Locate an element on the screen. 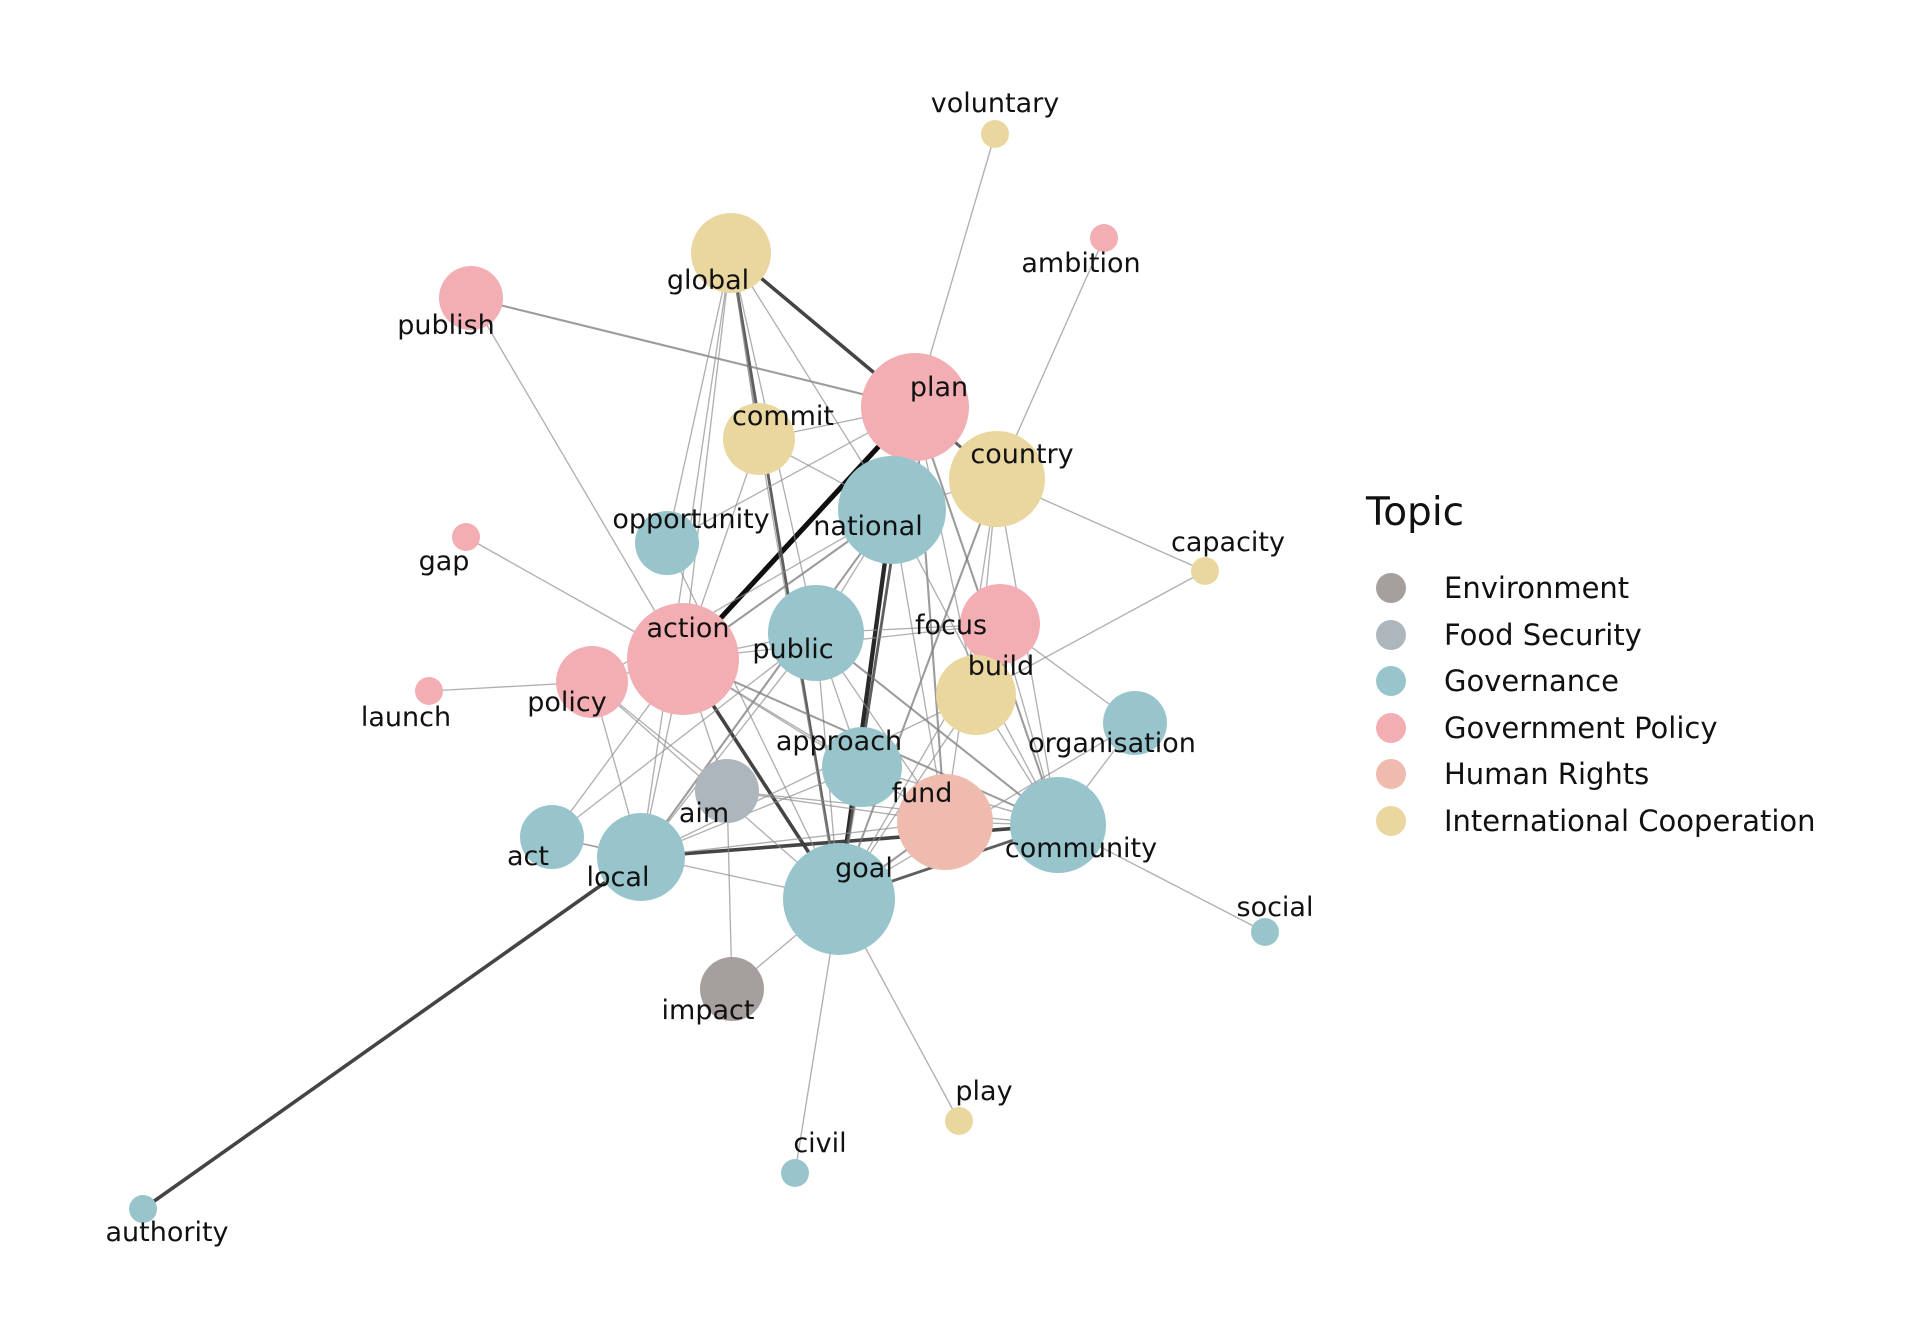  node-label-focus: focus is located at coordinates (951, 625).